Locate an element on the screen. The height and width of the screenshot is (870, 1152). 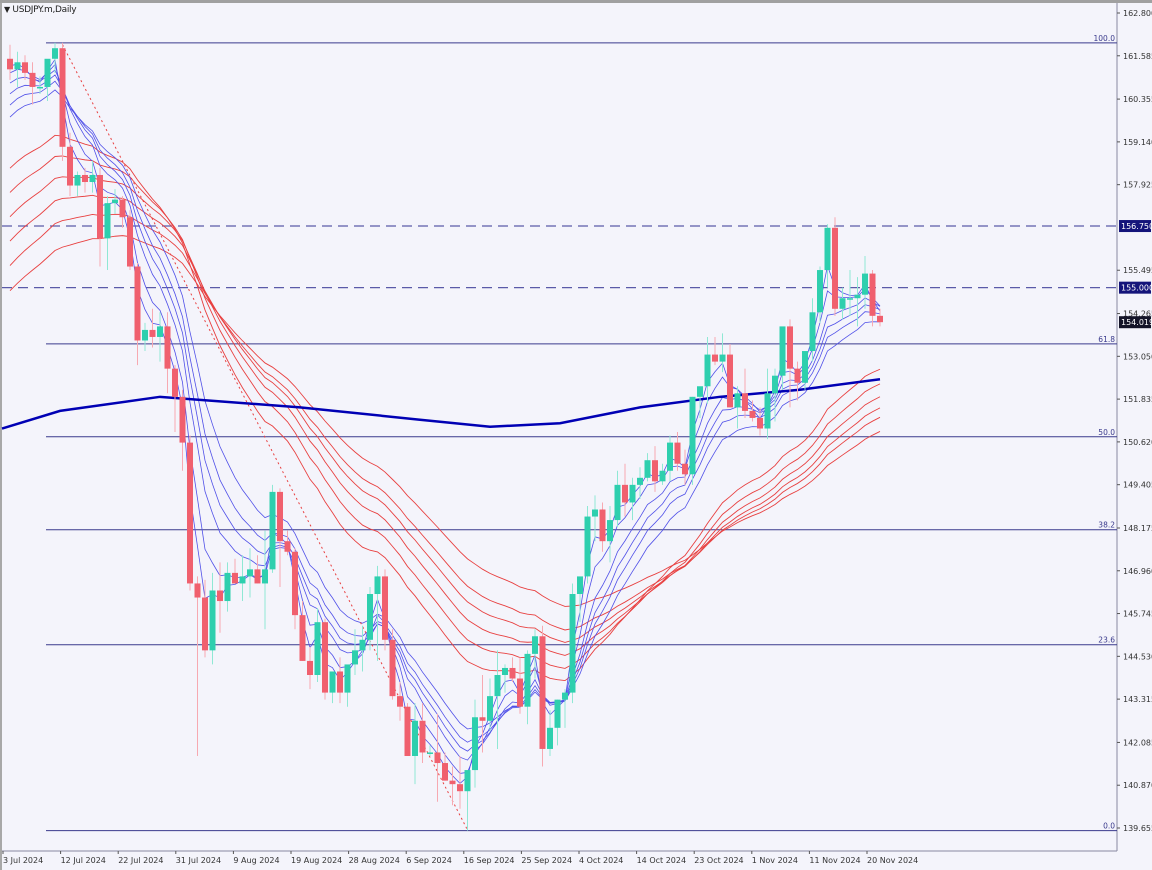
price-level-label: 155.000 is located at coordinates (1136, 288).